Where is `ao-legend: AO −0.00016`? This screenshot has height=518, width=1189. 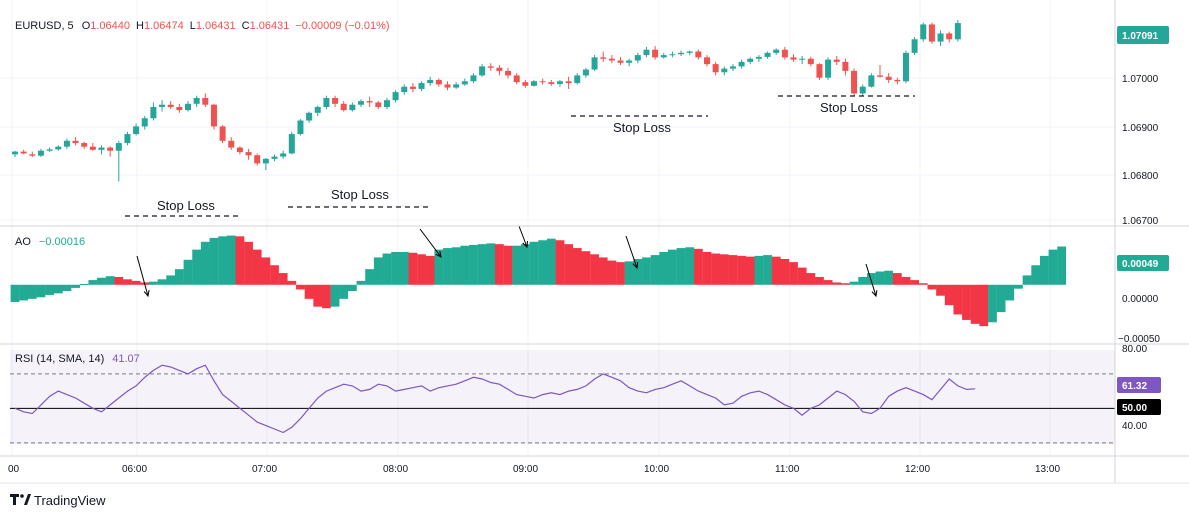 ao-legend: AO −0.00016 is located at coordinates (50, 242).